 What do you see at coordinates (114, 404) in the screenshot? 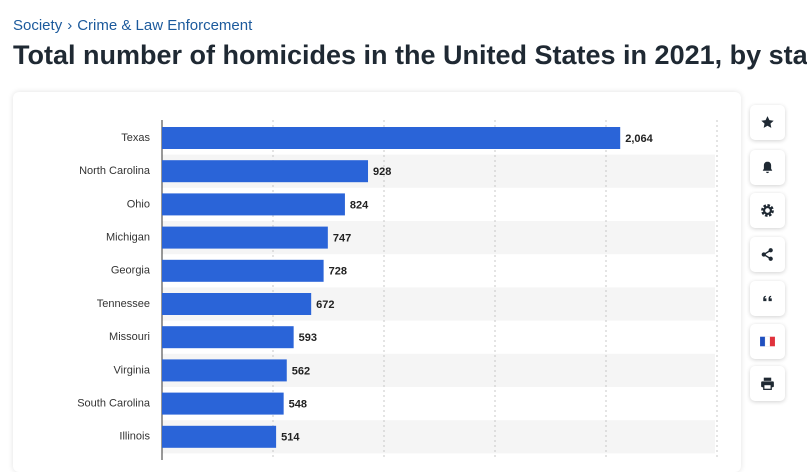
I see `category-label: South Carolina` at bounding box center [114, 404].